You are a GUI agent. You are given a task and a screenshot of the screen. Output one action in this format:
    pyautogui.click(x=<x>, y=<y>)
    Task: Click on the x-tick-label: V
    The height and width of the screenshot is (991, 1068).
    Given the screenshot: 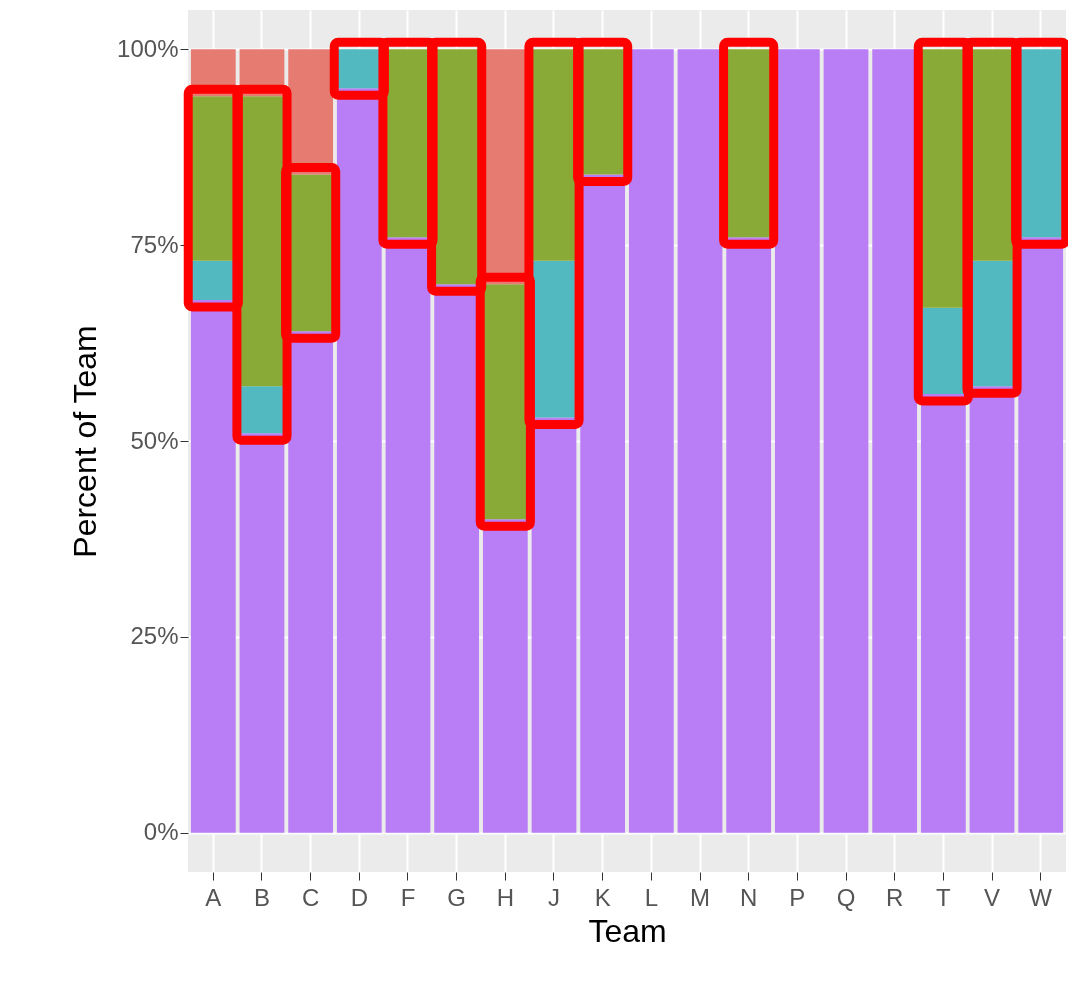 What is the action you would take?
    pyautogui.click(x=992, y=897)
    